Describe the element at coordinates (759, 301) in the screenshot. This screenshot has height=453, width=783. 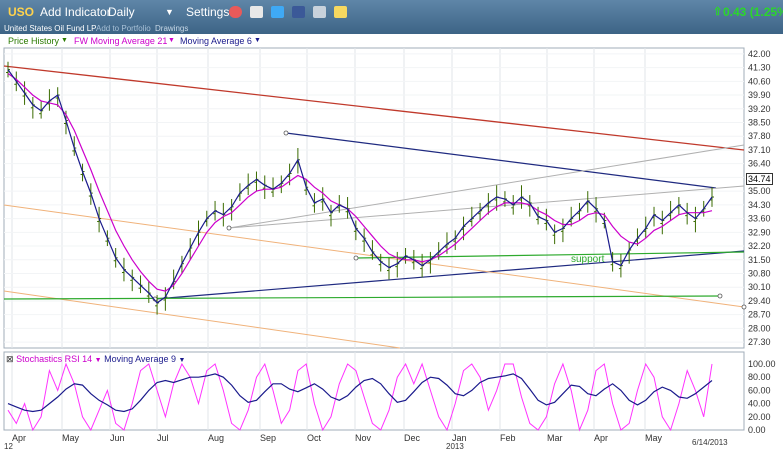
I see `y-tick-label: 29.40` at that location.